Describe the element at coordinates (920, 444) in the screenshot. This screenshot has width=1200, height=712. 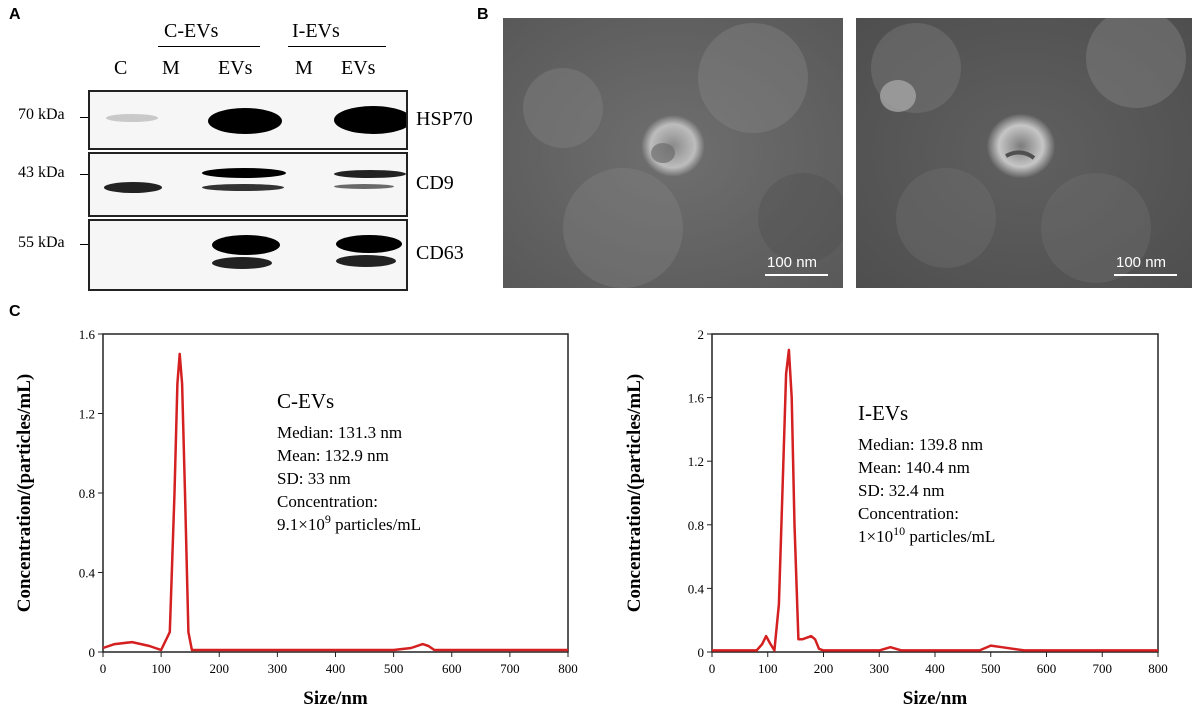
I see `annotation-stat: Median: 139.8 nm` at that location.